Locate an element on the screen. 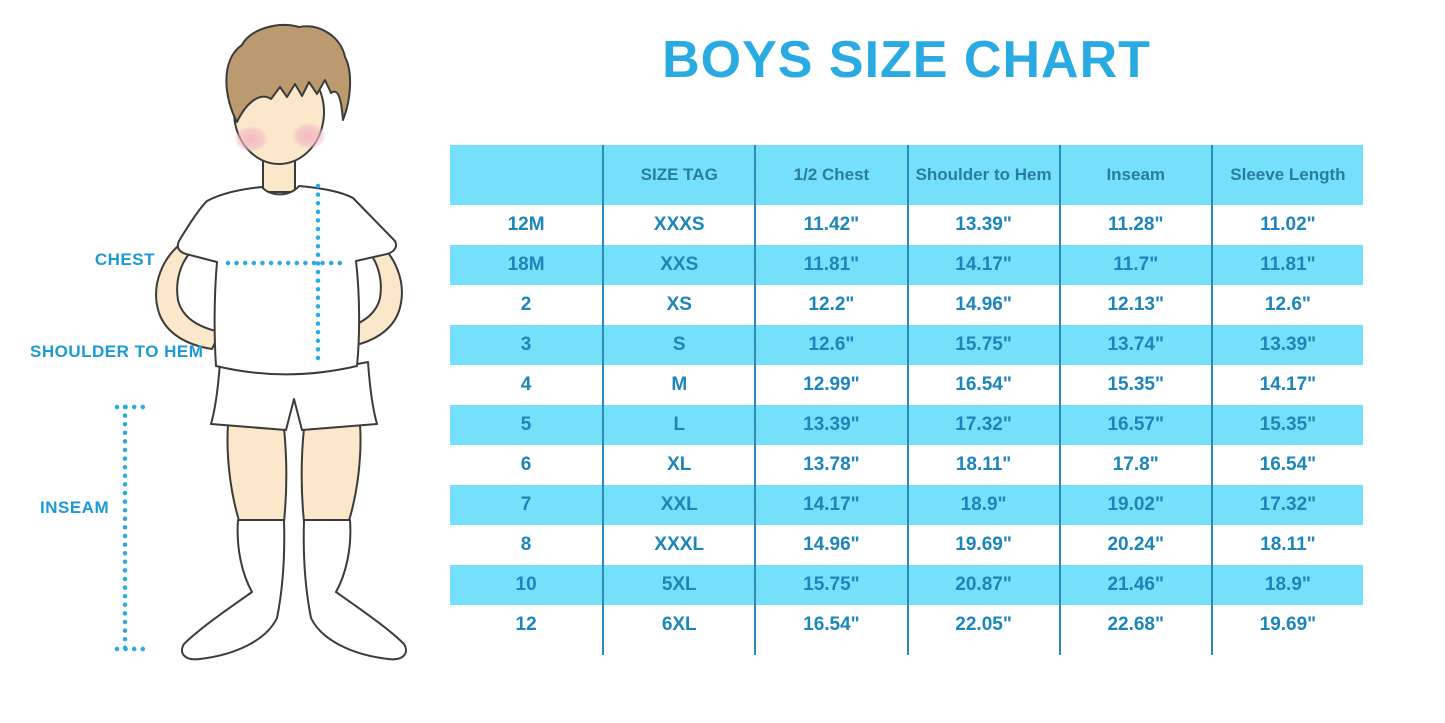  table-cell: S is located at coordinates (678, 345).